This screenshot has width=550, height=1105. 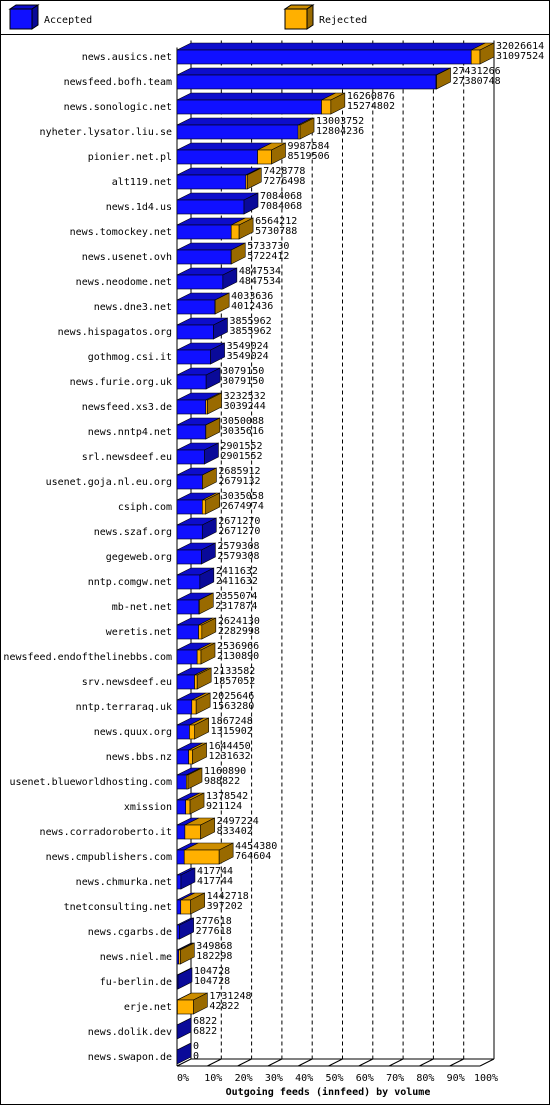 What do you see at coordinates (234, 681) in the screenshot?
I see `accepted-label: 1857052` at bounding box center [234, 681].